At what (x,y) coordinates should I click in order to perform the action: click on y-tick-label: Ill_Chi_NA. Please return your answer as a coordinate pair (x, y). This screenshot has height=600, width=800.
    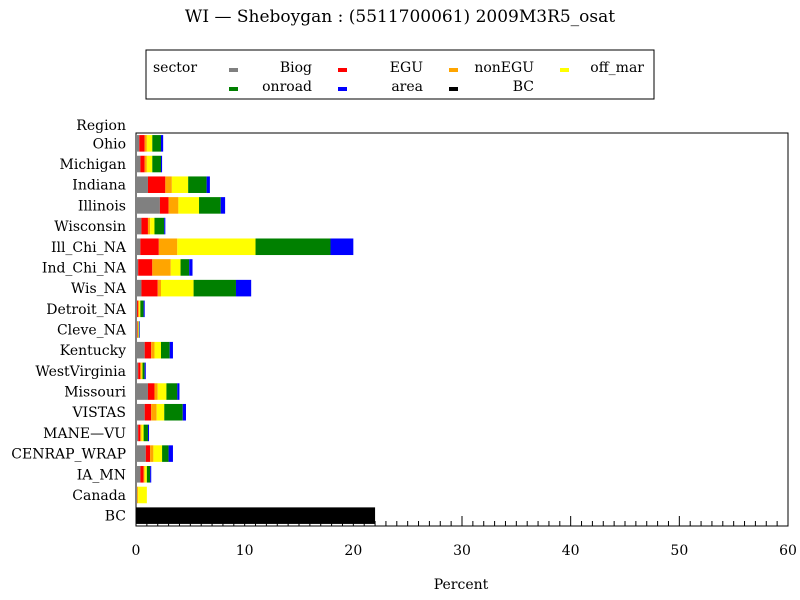
    Looking at the image, I should click on (89, 248).